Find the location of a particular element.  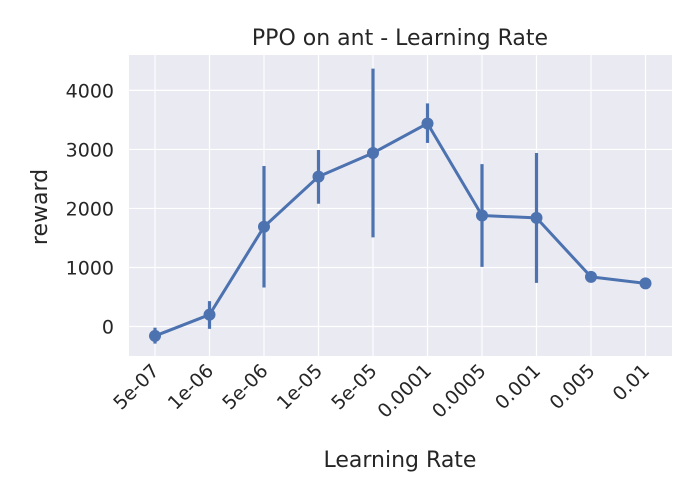

x-tick-label: 0.0005 is located at coordinates (459, 391).